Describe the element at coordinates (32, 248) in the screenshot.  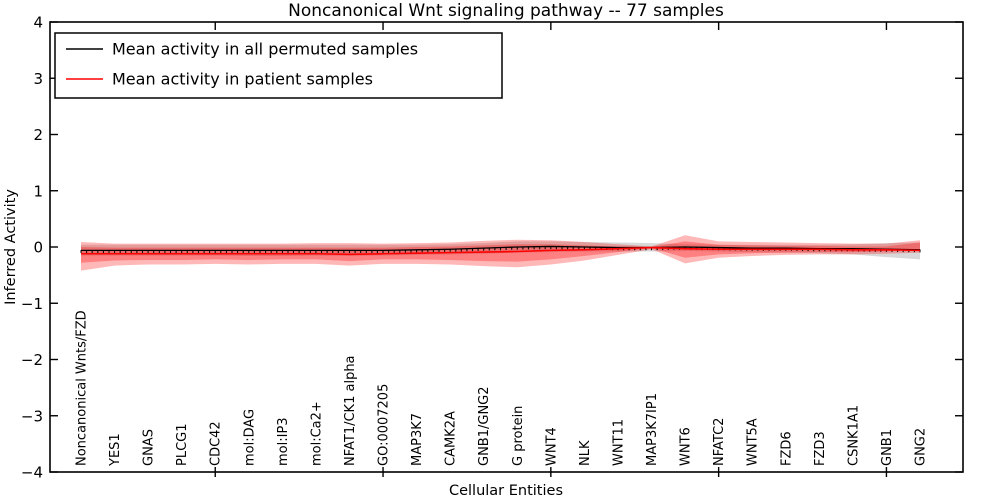
I see `ytick-label-layer: −4 −3 −2 −1 0 1 2 3 4` at that location.